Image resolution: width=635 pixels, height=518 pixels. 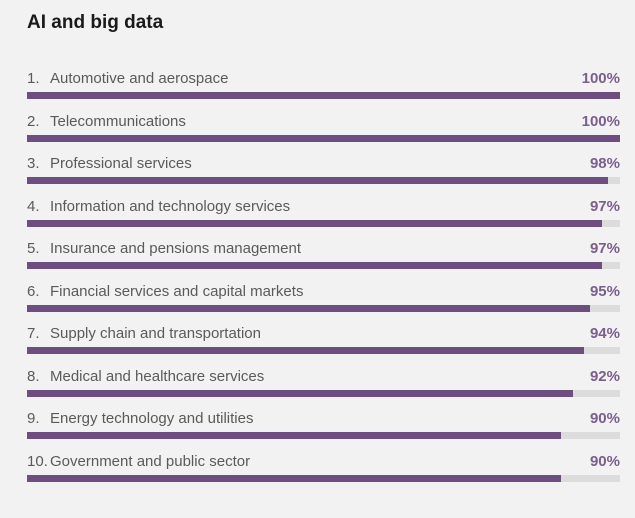 What do you see at coordinates (155, 333) in the screenshot?
I see `category-label: Supply chain and transportation` at bounding box center [155, 333].